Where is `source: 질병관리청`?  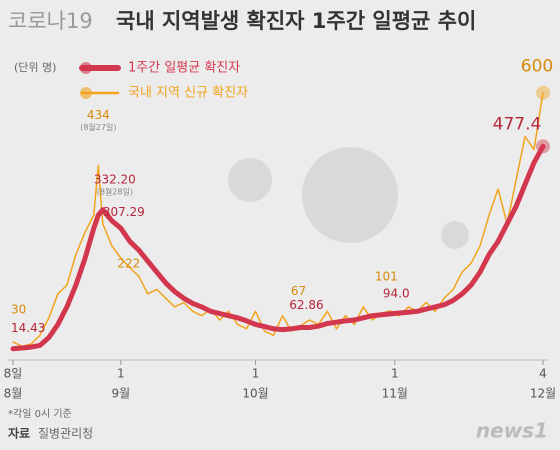
source: 질병관리청 is located at coordinates (65, 434).